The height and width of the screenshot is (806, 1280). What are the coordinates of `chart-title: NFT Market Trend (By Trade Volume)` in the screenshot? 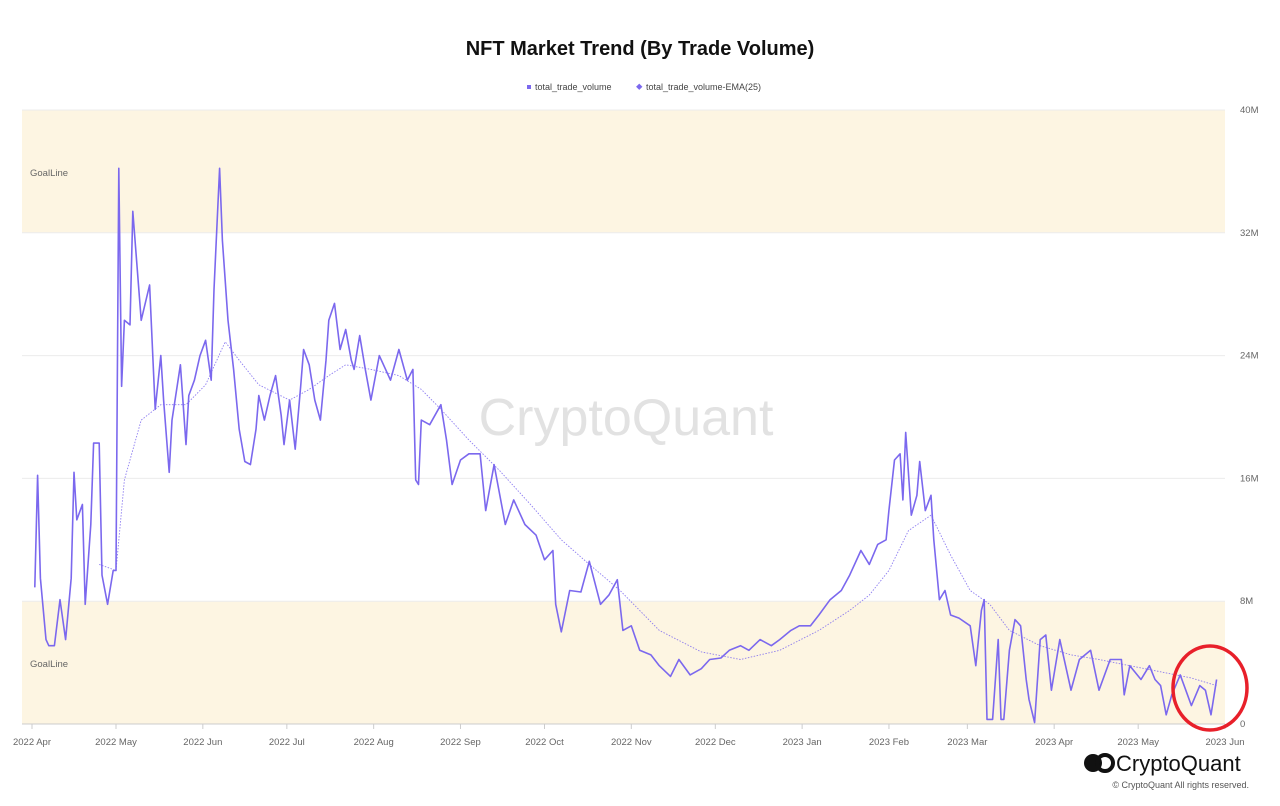 It's located at (640, 49).